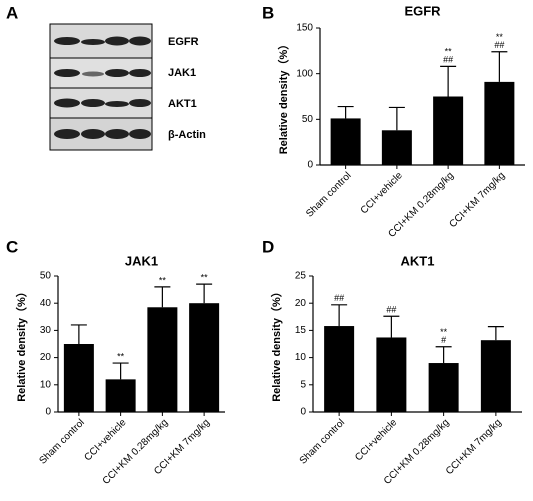  What do you see at coordinates (304, 28) in the screenshot?
I see `y-tick-label: 150` at bounding box center [304, 28].